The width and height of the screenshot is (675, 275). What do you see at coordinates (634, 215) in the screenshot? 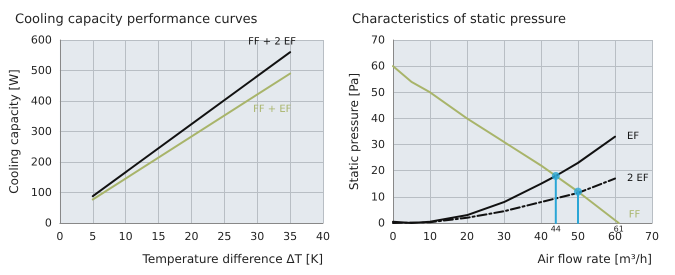
I see `series-label: FF` at bounding box center [634, 215].